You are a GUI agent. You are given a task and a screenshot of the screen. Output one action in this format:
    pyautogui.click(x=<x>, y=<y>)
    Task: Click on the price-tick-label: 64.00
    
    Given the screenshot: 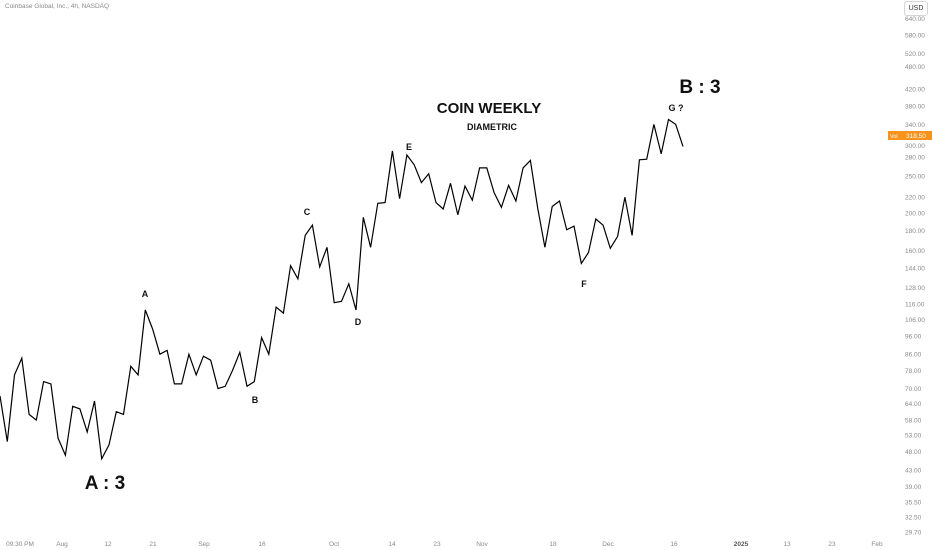 What is the action you would take?
    pyautogui.click(x=913, y=404)
    